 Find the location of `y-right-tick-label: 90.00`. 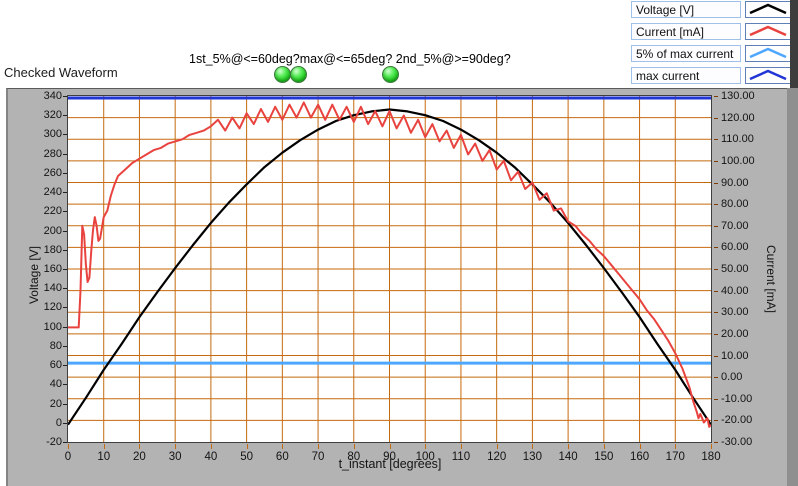

y-right-tick-label: 90.00 is located at coordinates (735, 182).